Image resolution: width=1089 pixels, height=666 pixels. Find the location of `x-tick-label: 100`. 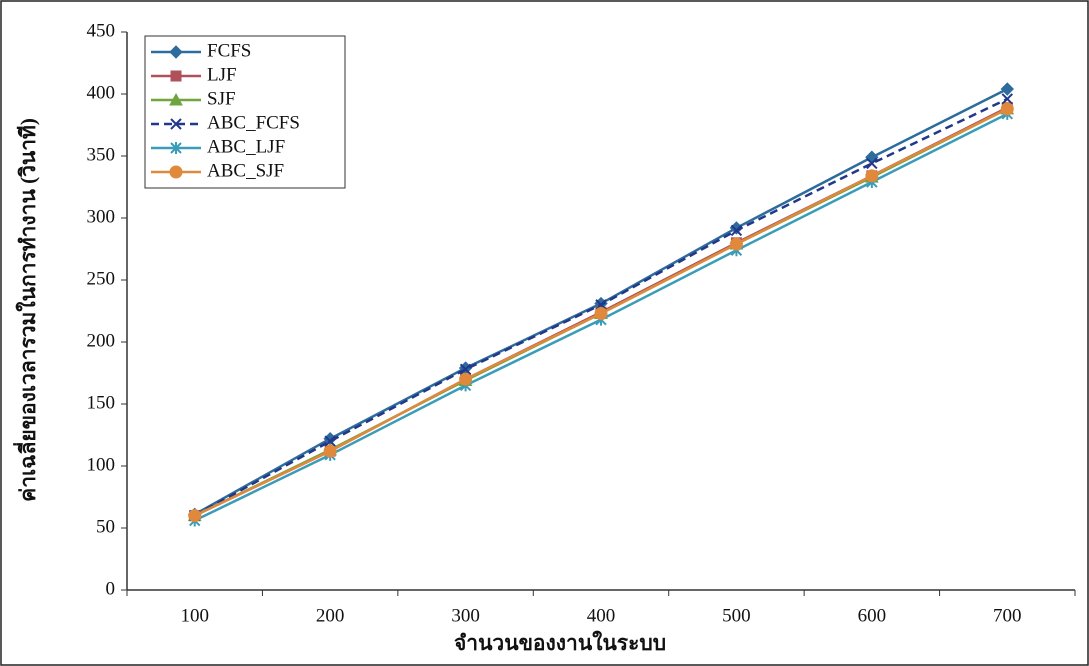

x-tick-label: 100 is located at coordinates (194, 615).